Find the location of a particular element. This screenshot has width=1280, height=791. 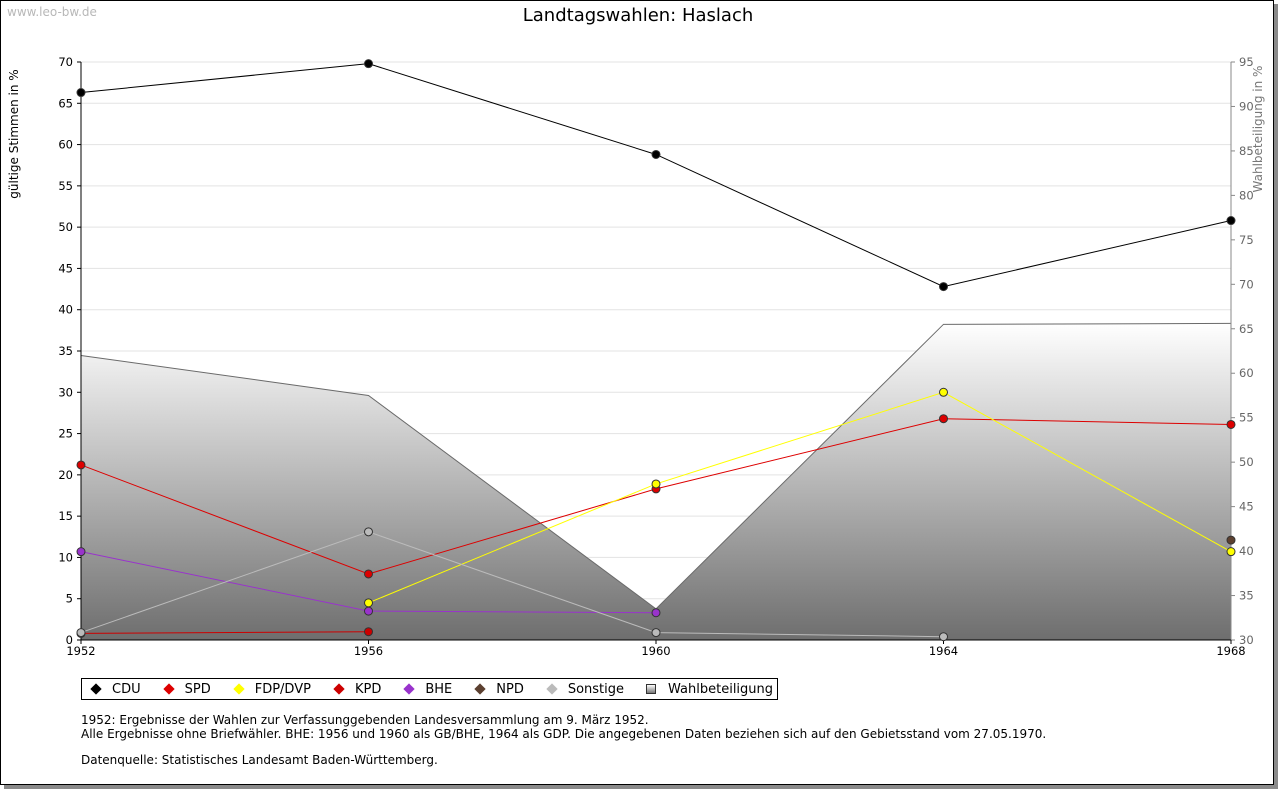

point-npd-1968 is located at coordinates (1231, 540).